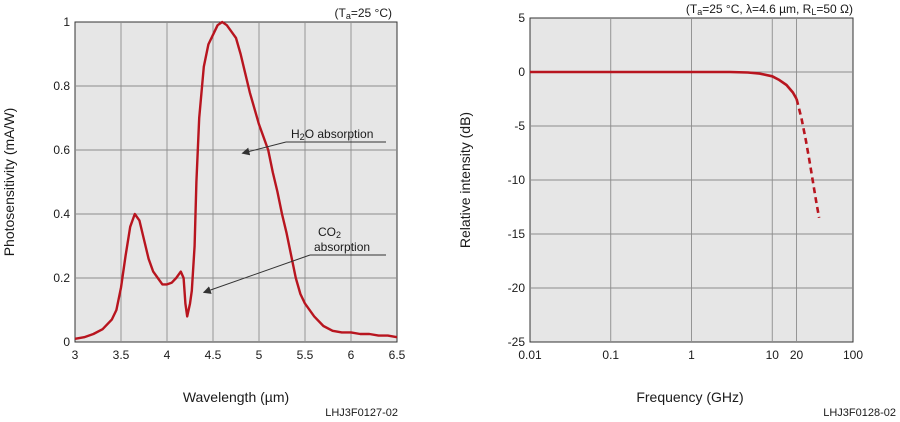 The width and height of the screenshot is (900, 422). I want to click on annotation-co2-label-line2: absorption, so click(342, 247).